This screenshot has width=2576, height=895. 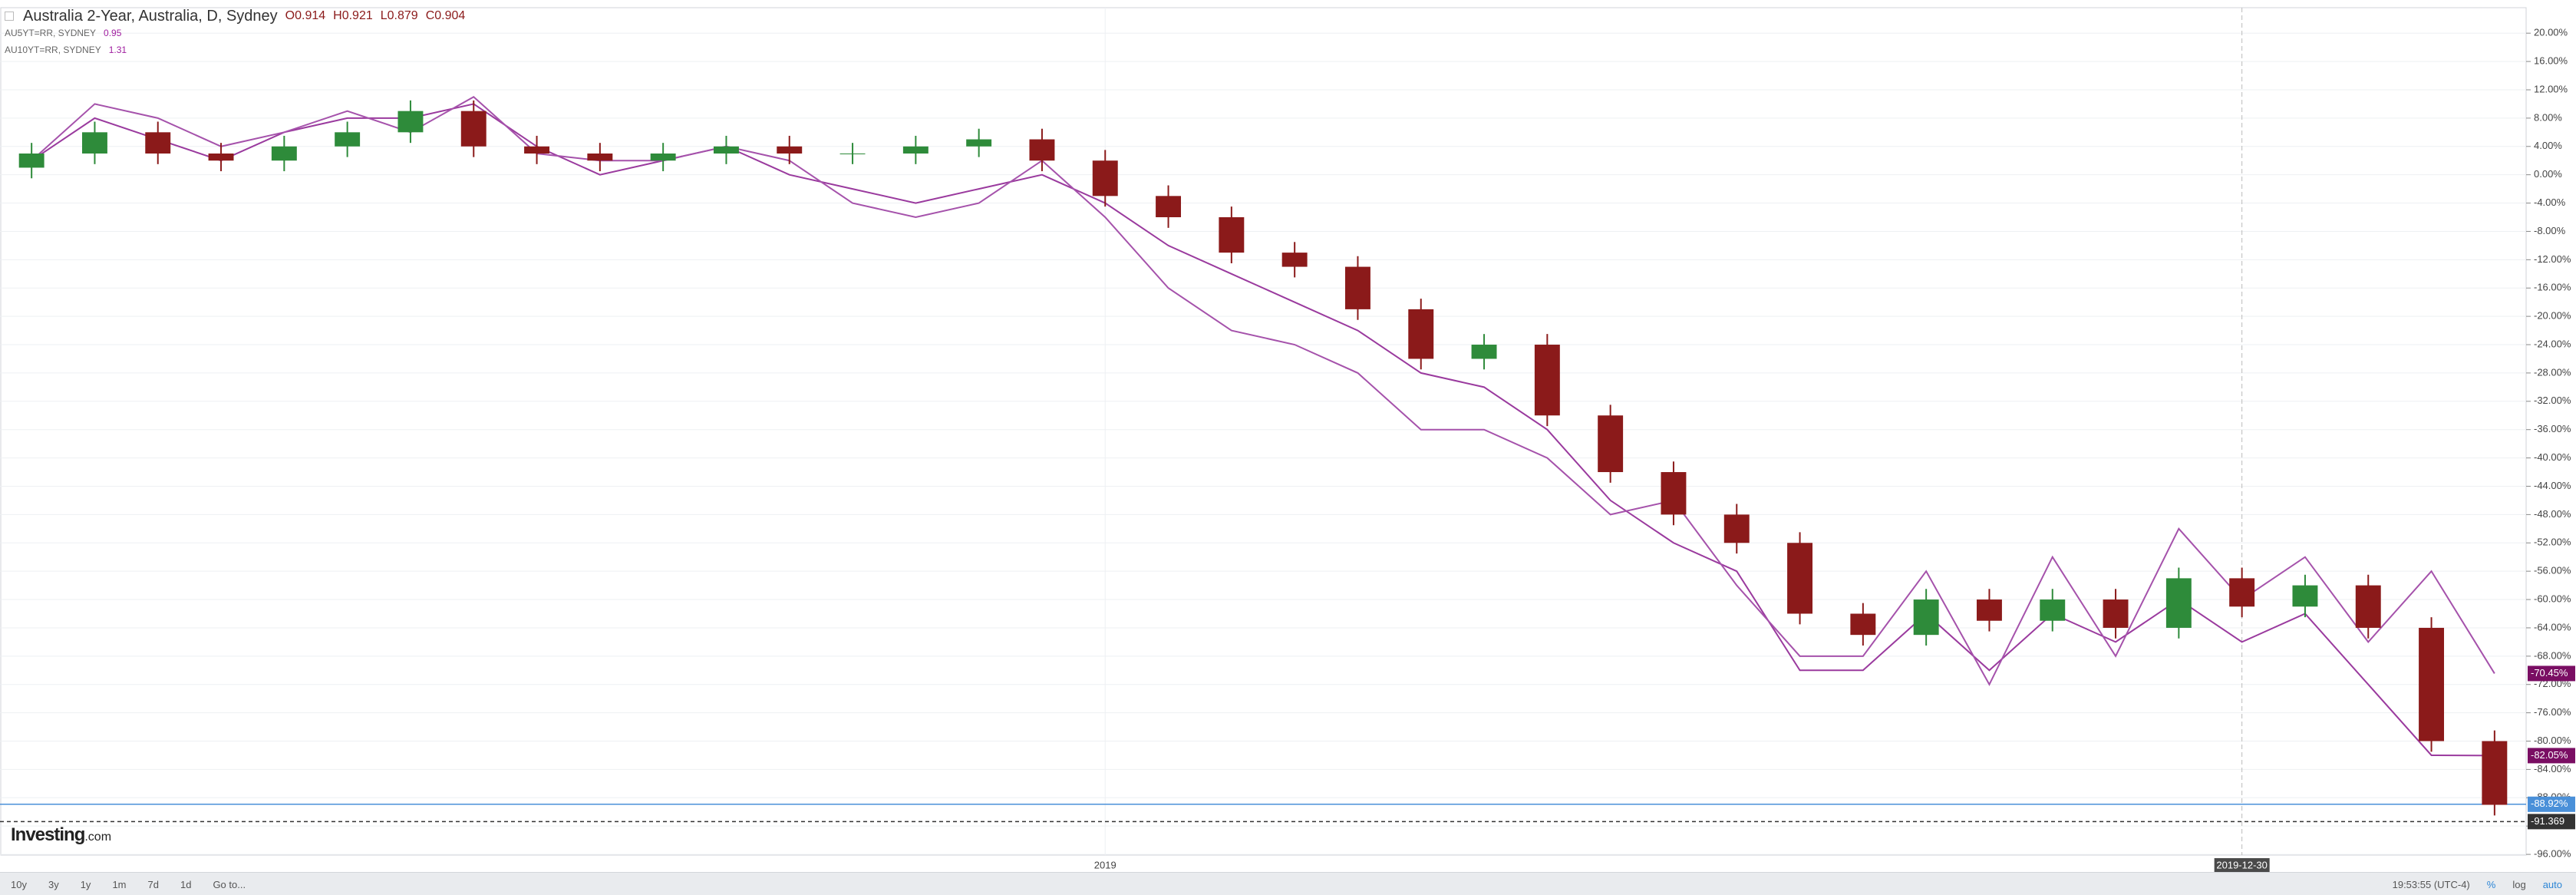 I want to click on y-tick-label: -28.00%, so click(x=2552, y=372).